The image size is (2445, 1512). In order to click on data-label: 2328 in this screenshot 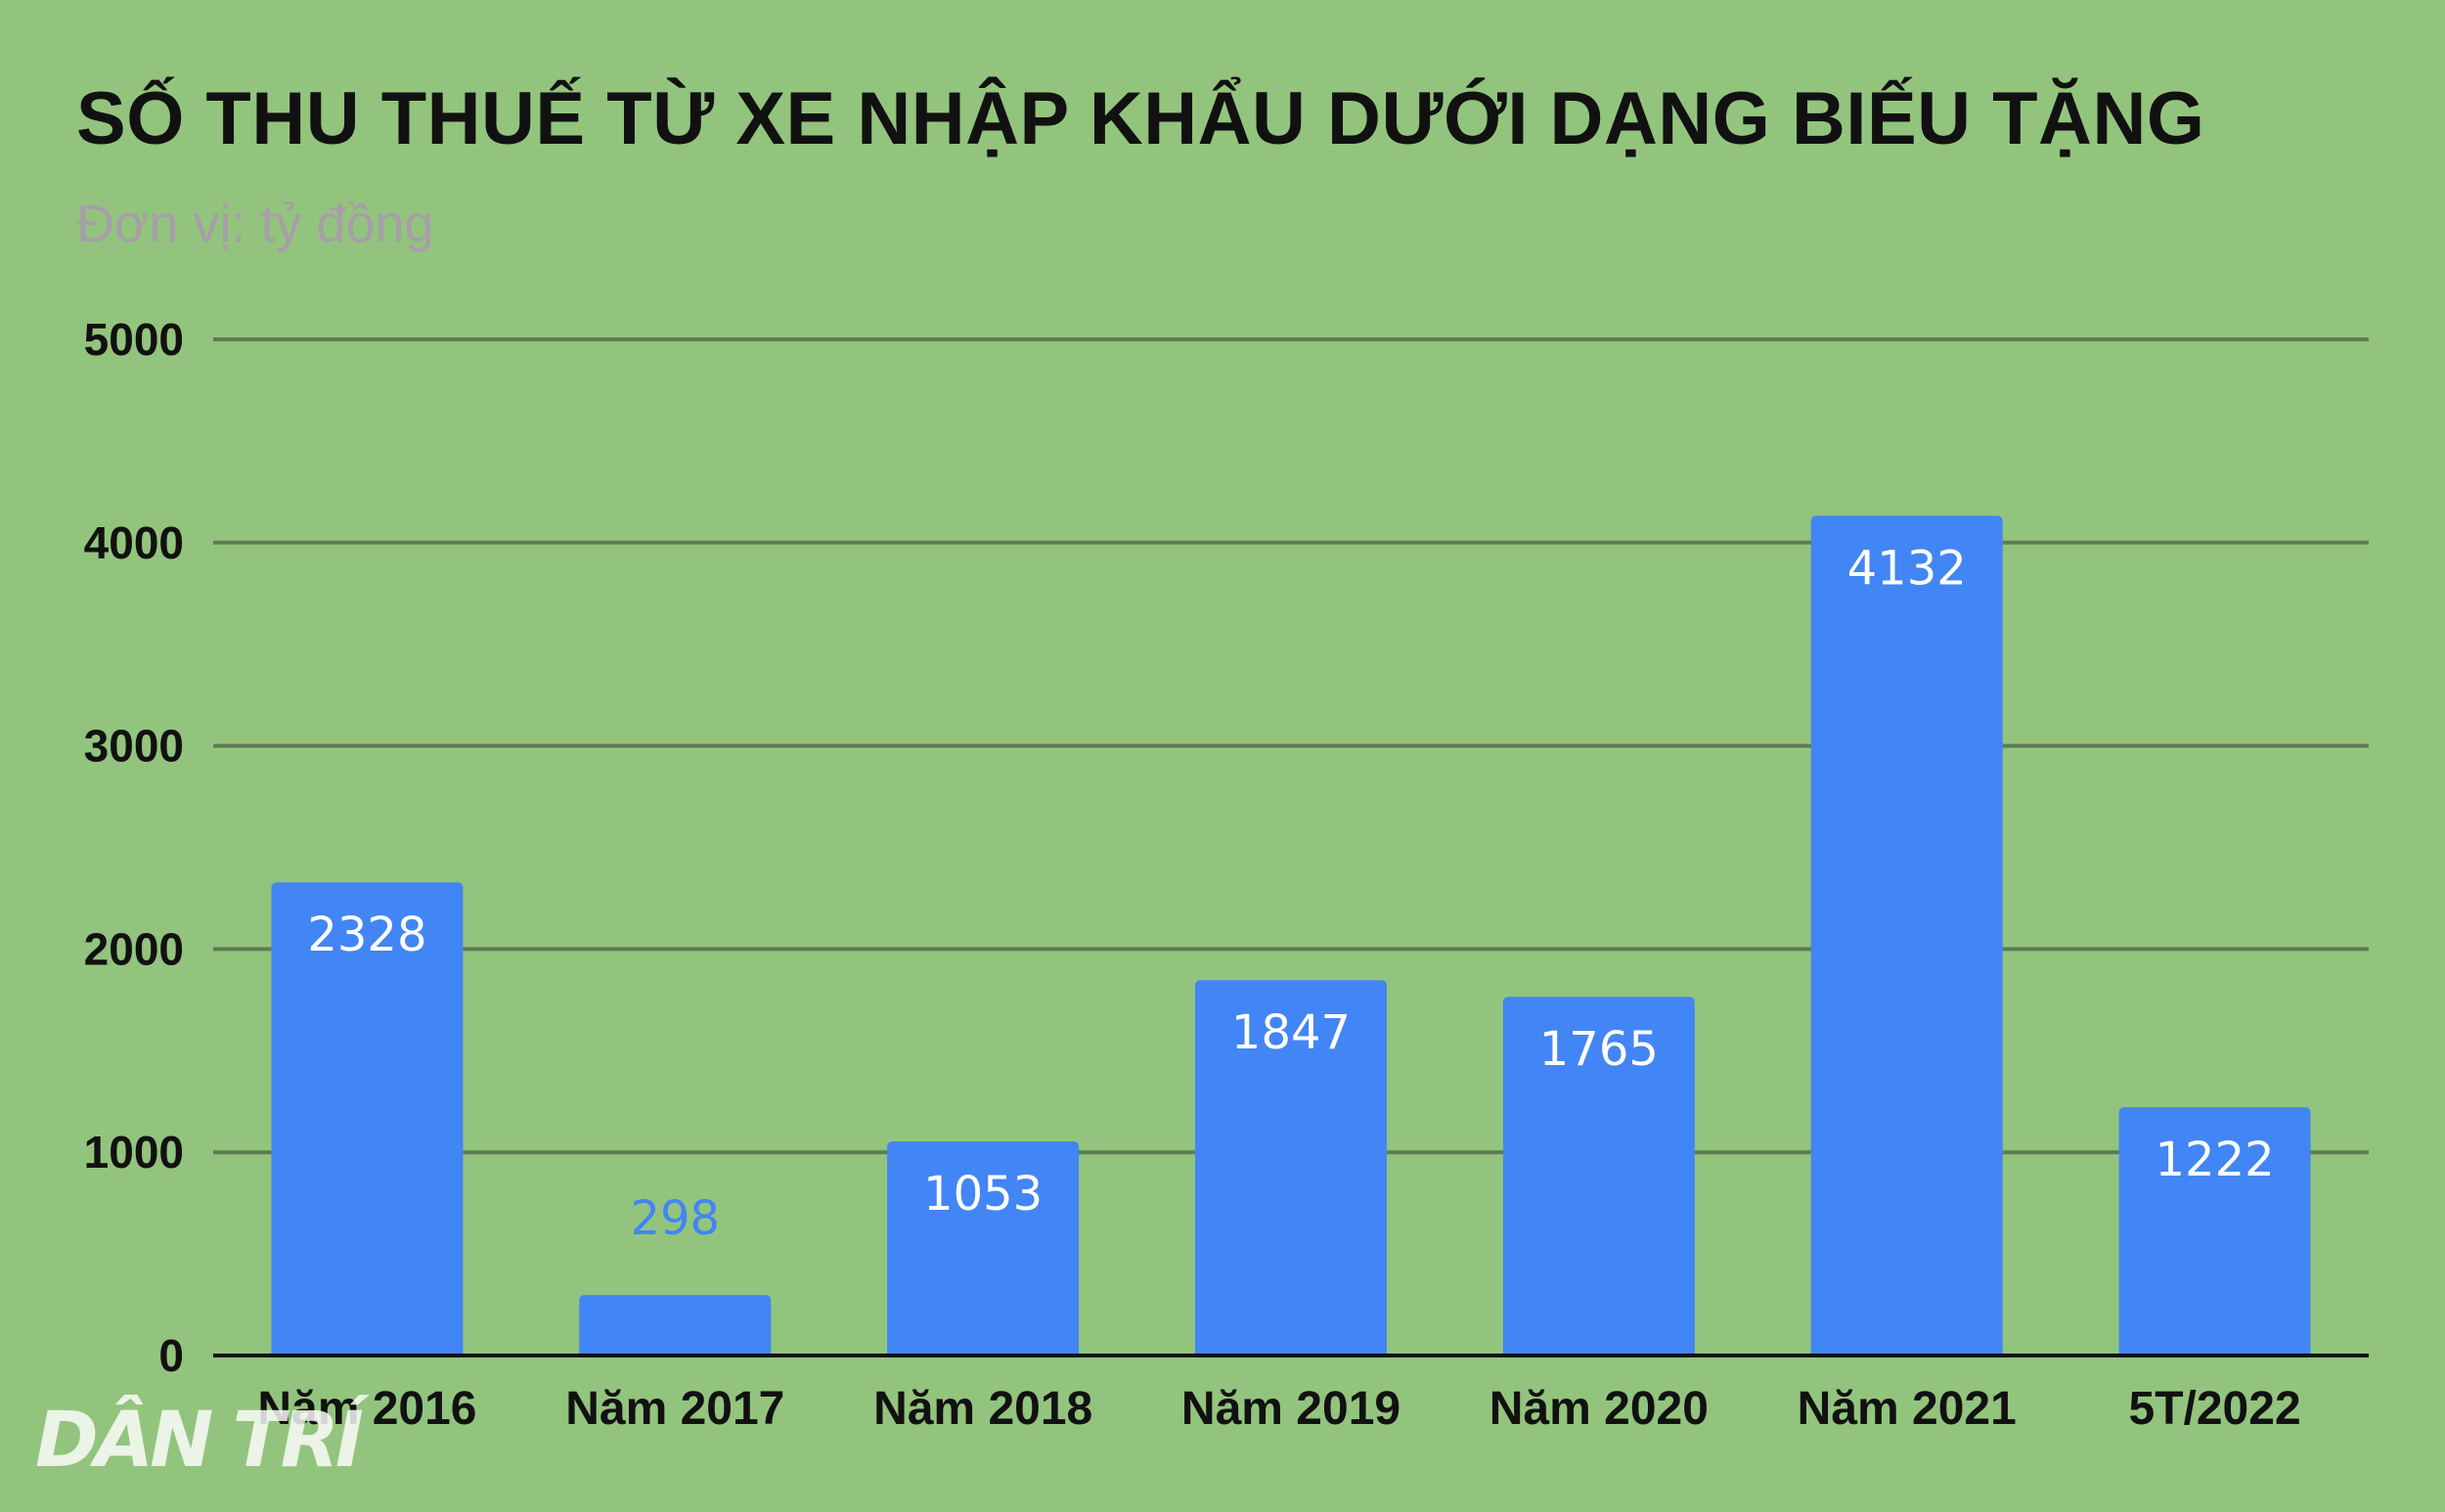, I will do `click(366, 935)`.